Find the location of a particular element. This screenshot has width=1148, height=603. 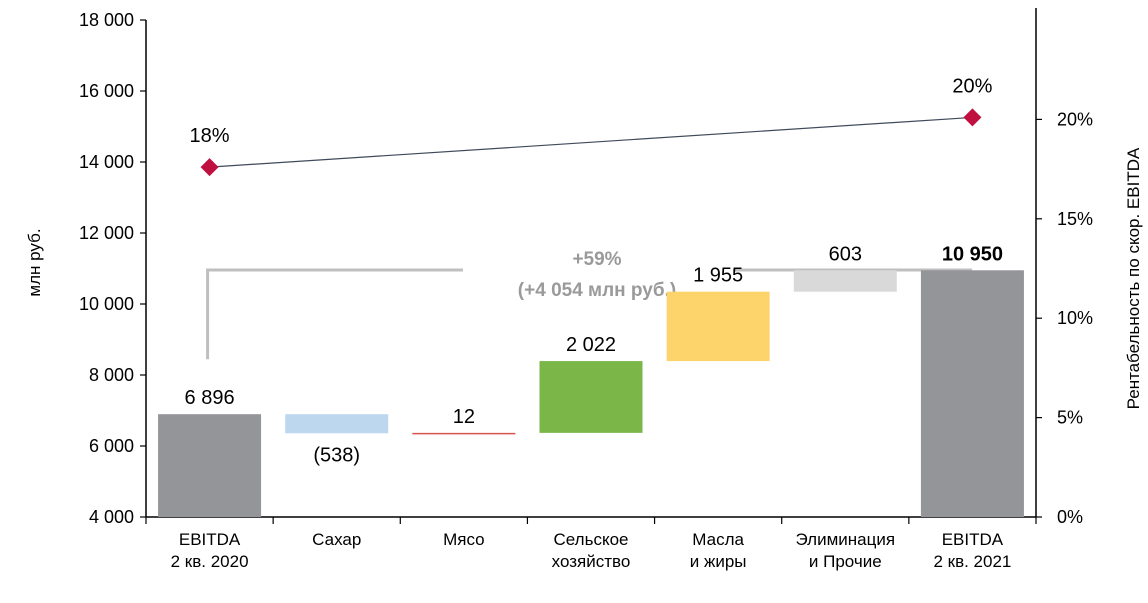

category-label: и жиры is located at coordinates (718, 561).